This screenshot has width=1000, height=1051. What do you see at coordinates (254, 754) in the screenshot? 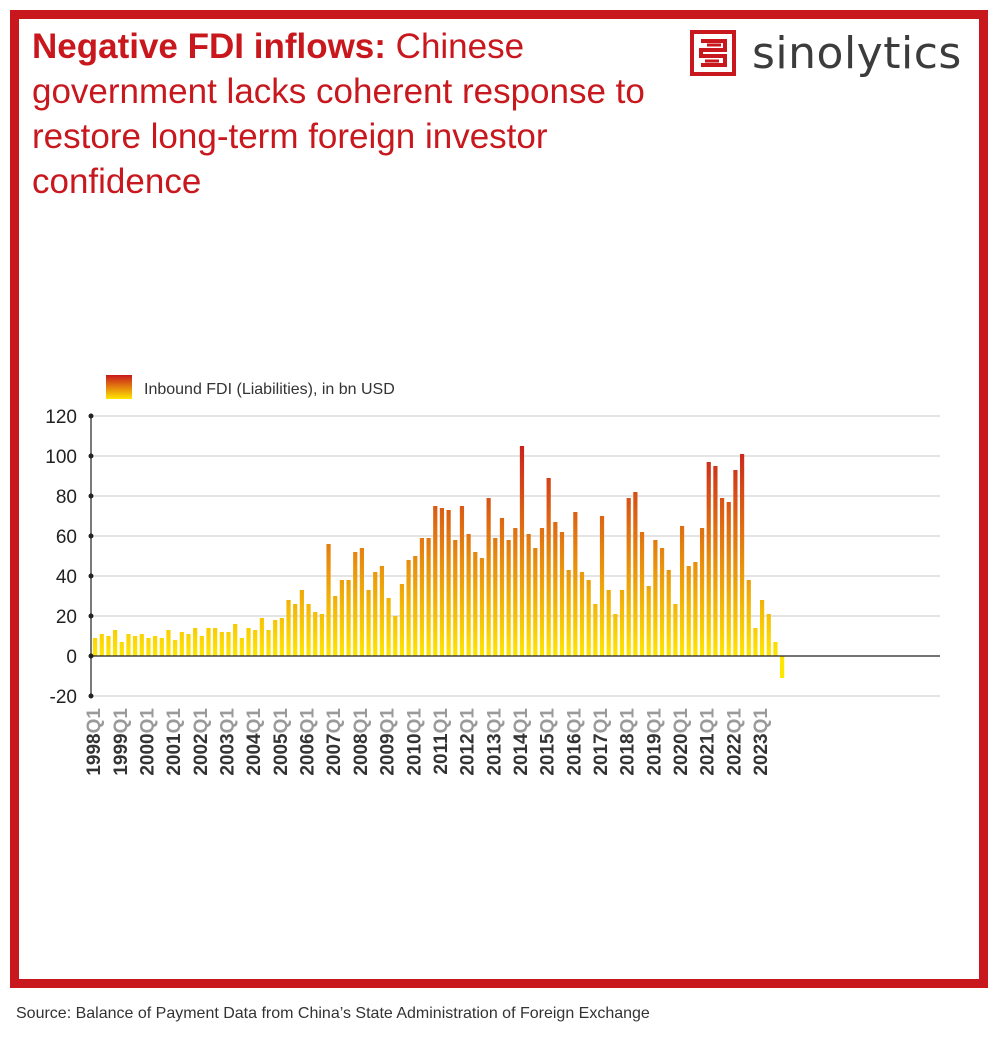
I see `x-tick-year: 2004` at bounding box center [254, 754].